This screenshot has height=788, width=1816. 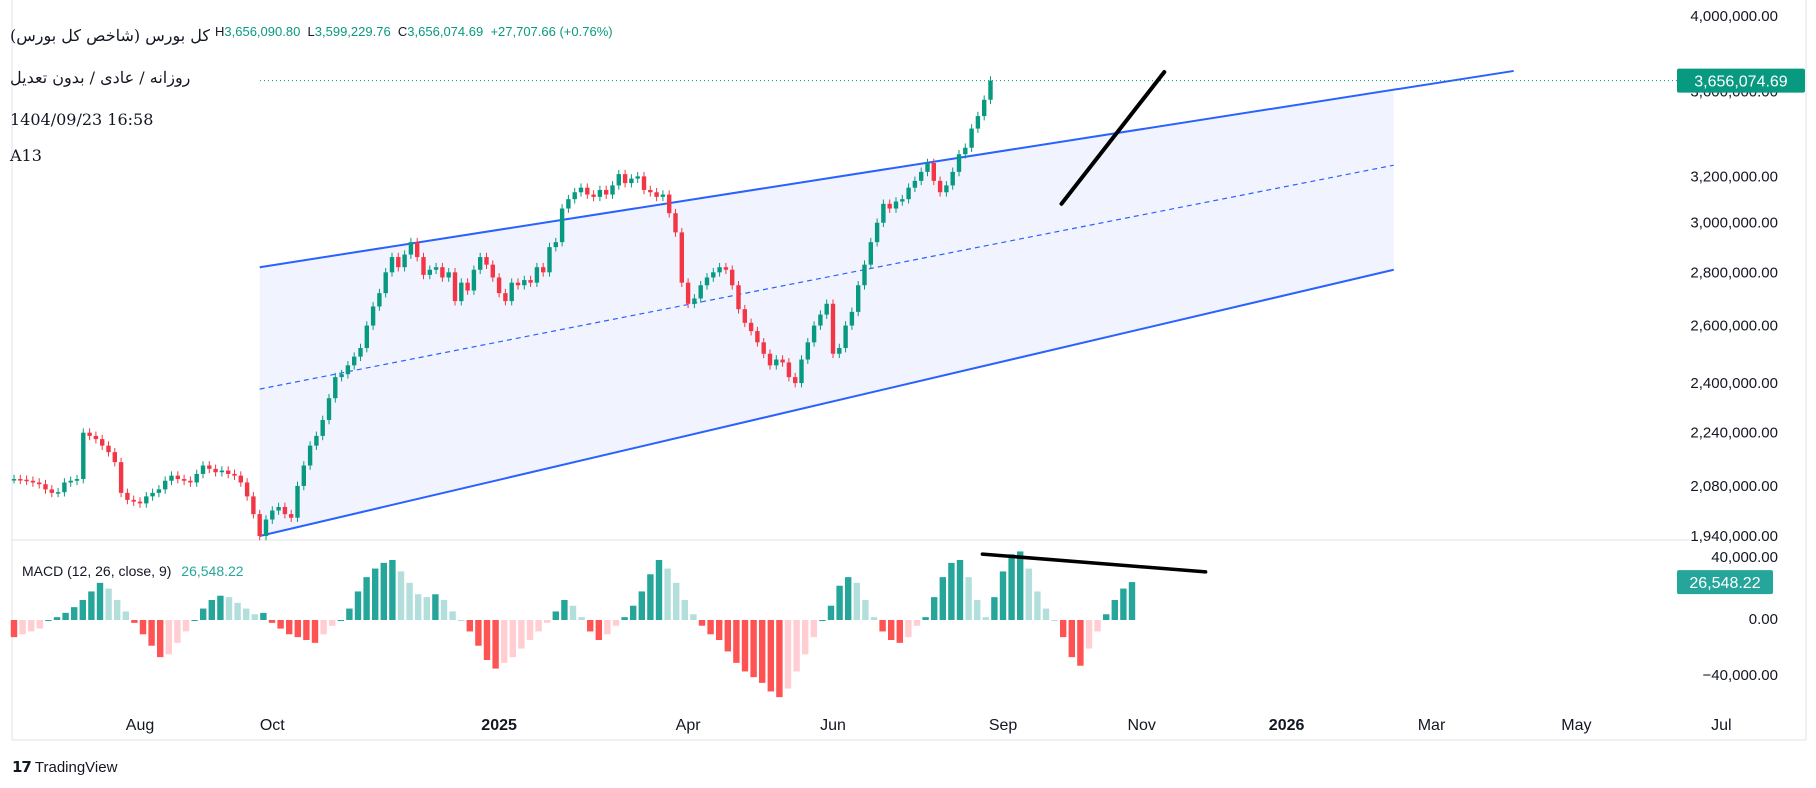 What do you see at coordinates (133, 571) in the screenshot?
I see `macd-legend: MACD (12, 26, close, 9) 26,548.22` at bounding box center [133, 571].